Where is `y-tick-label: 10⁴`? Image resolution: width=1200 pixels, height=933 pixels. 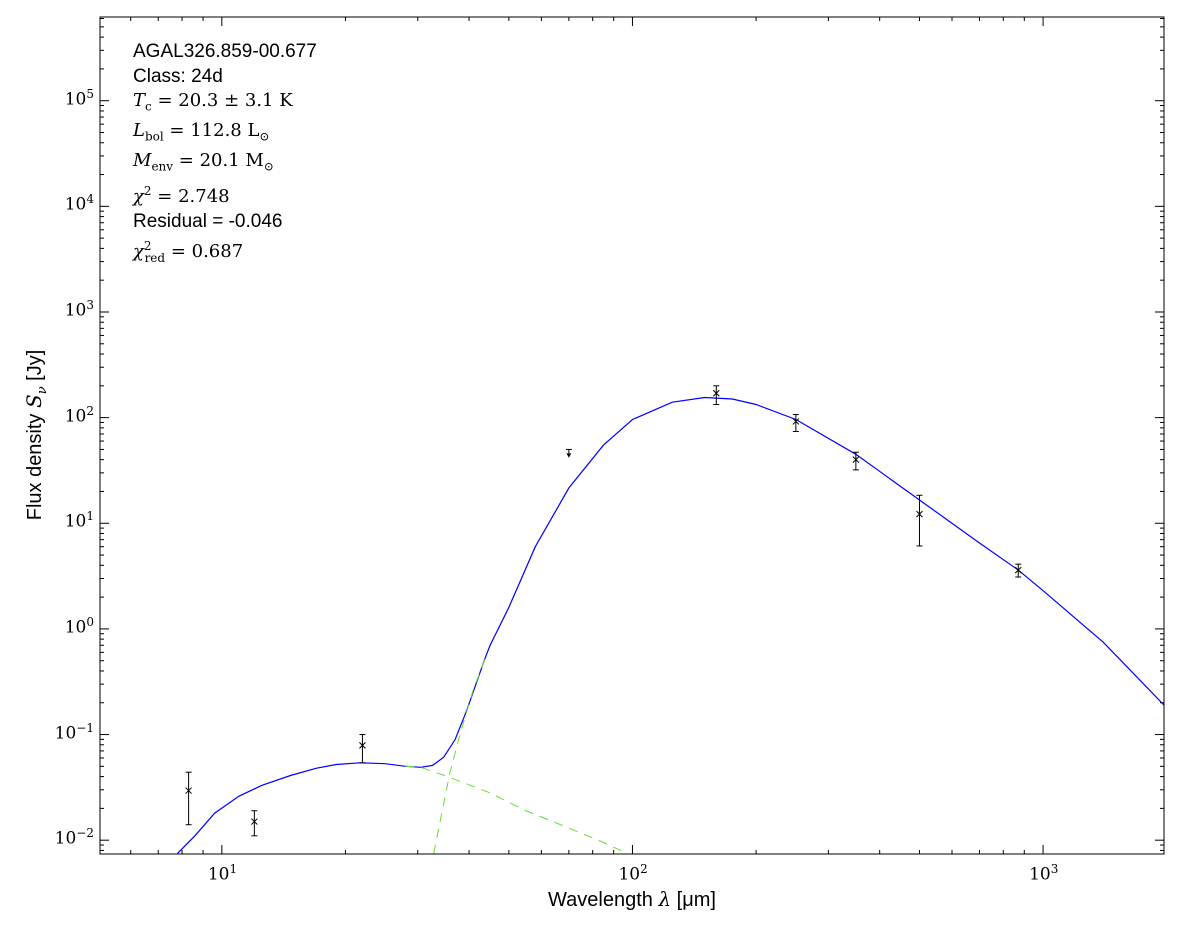
y-tick-label: 10⁴ is located at coordinates (79, 203).